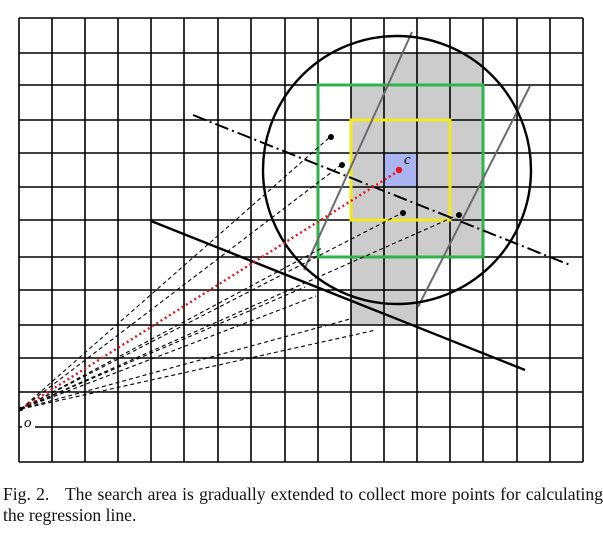  I want to click on green-search-box, so click(400, 171).